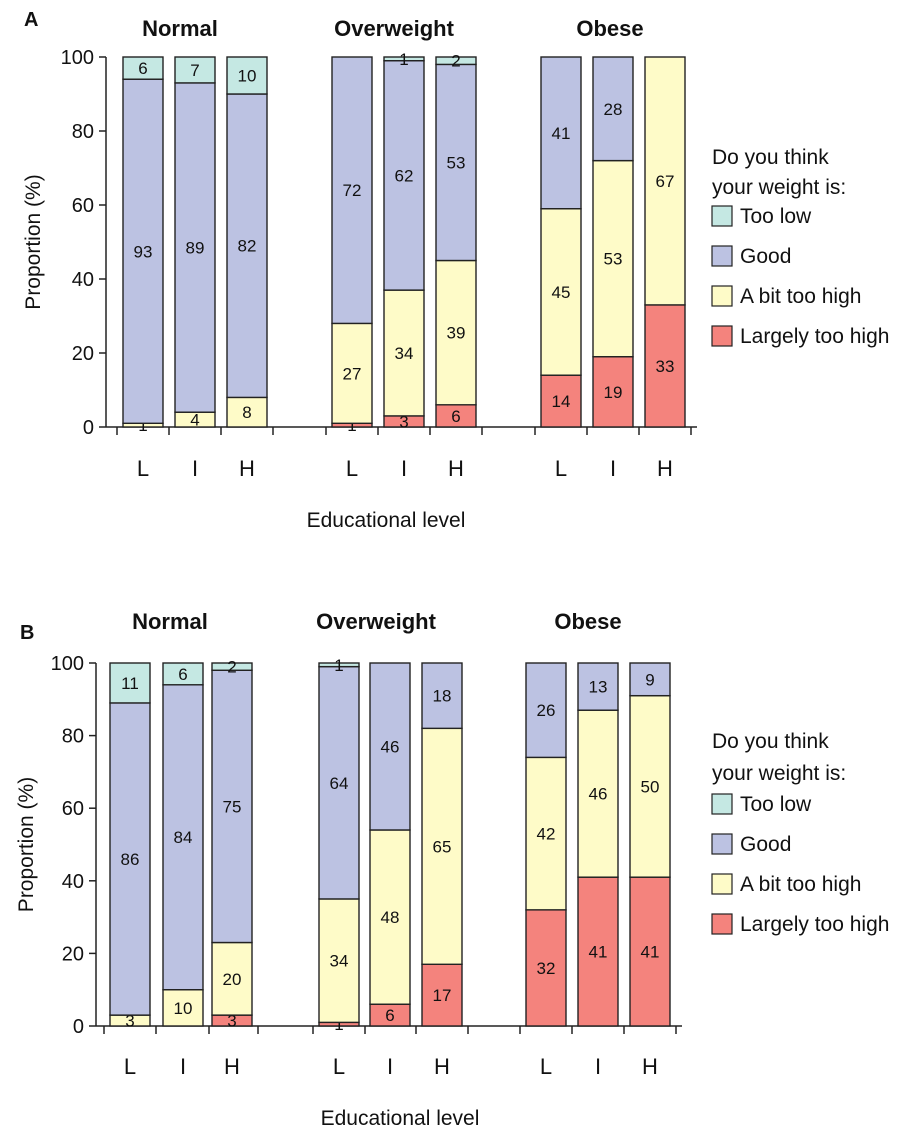  I want to click on panel-b-legend-label-good: Good, so click(765, 844).